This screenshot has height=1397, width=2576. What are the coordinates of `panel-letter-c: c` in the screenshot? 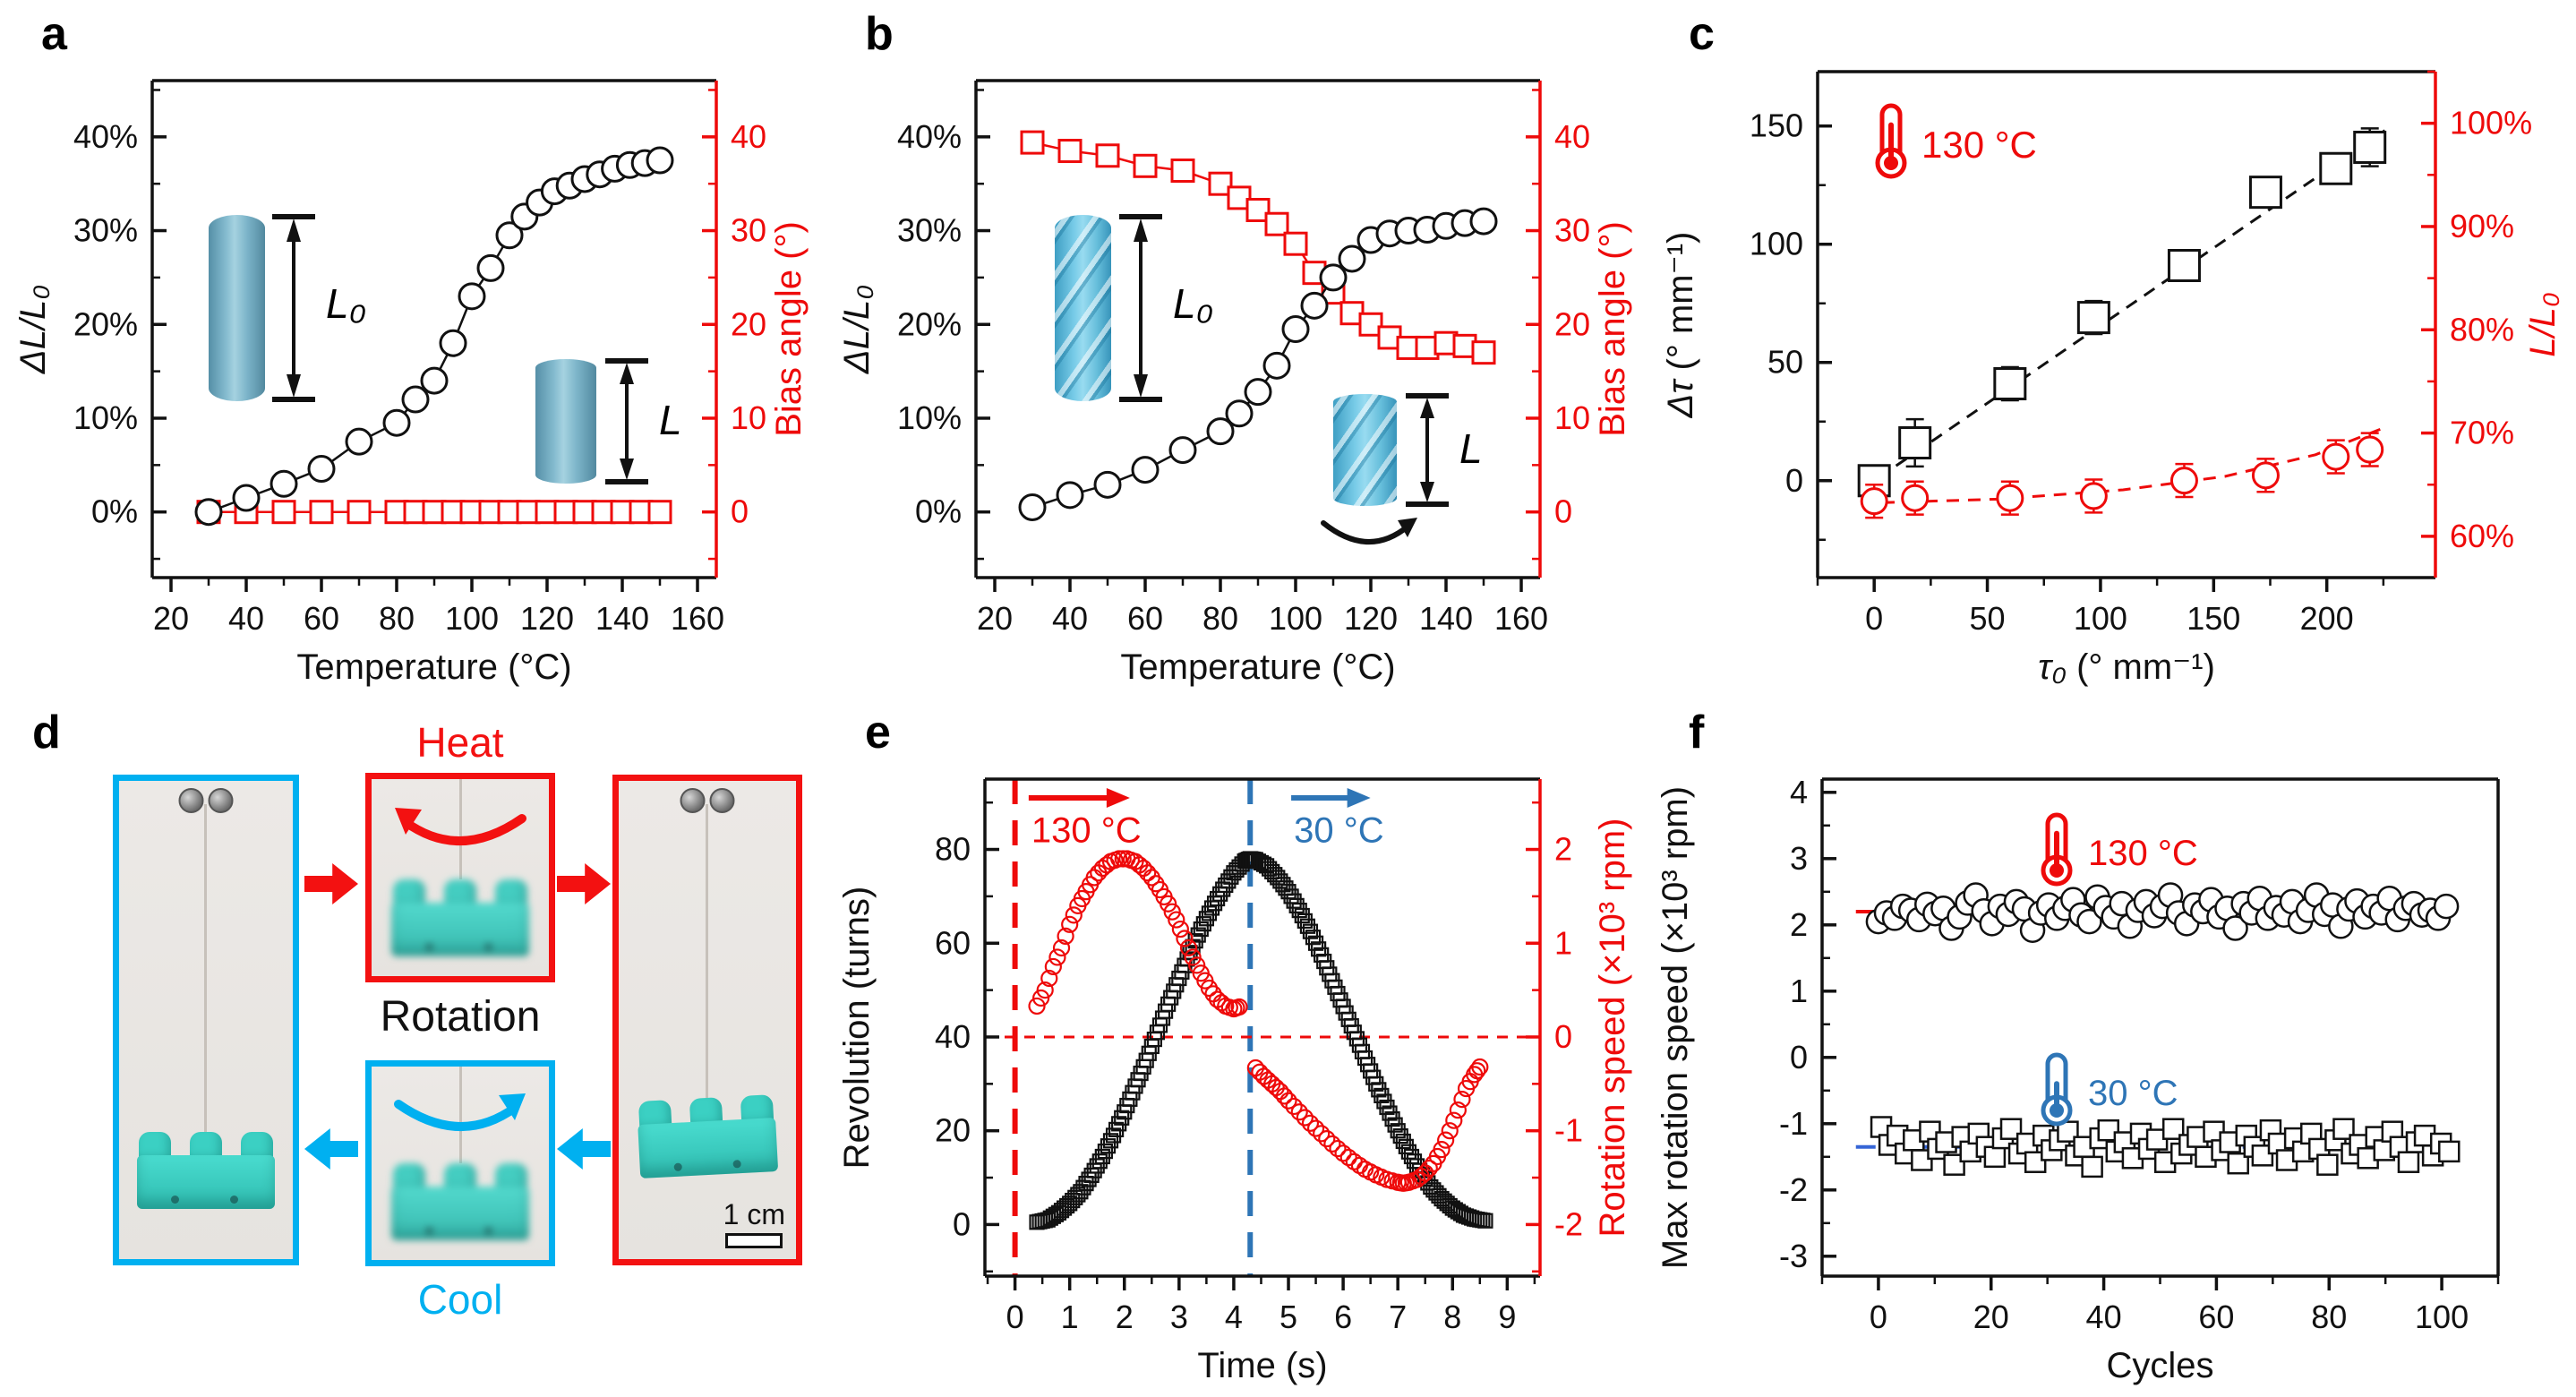 It's located at (1702, 34).